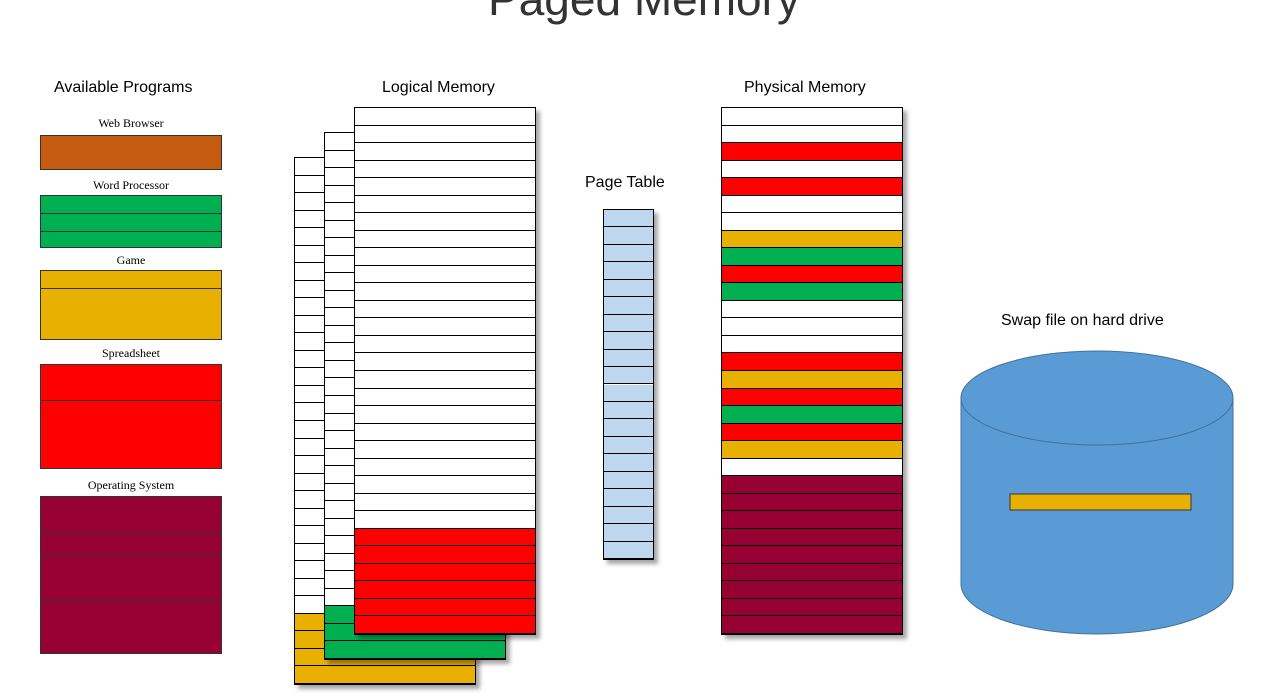  I want to click on program-label-word-processor: Word Processor, so click(131, 185).